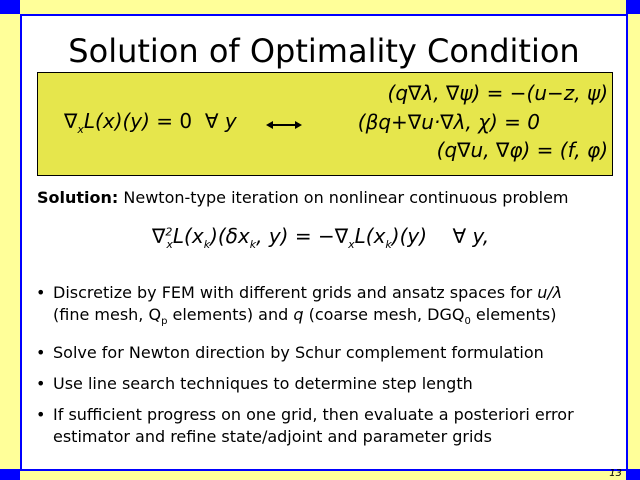 The image size is (640, 480). Describe the element at coordinates (78, 197) in the screenshot. I see `solution-label: Solution:` at that location.